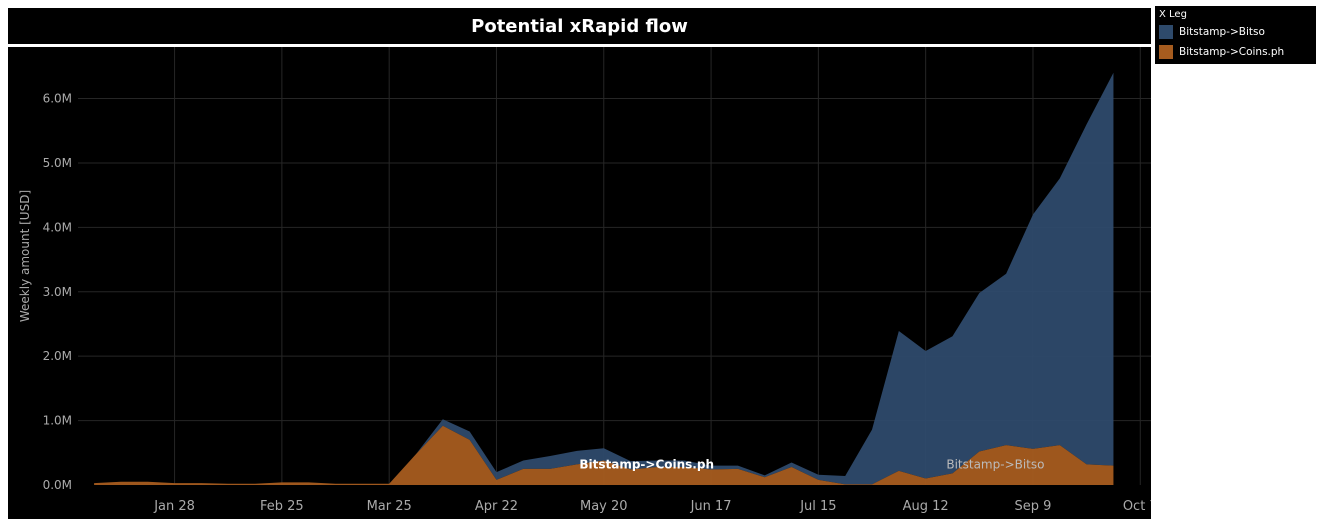 The image size is (1323, 523). I want to click on area-label-coinsph: Bitstamp->Coins.ph, so click(646, 464).